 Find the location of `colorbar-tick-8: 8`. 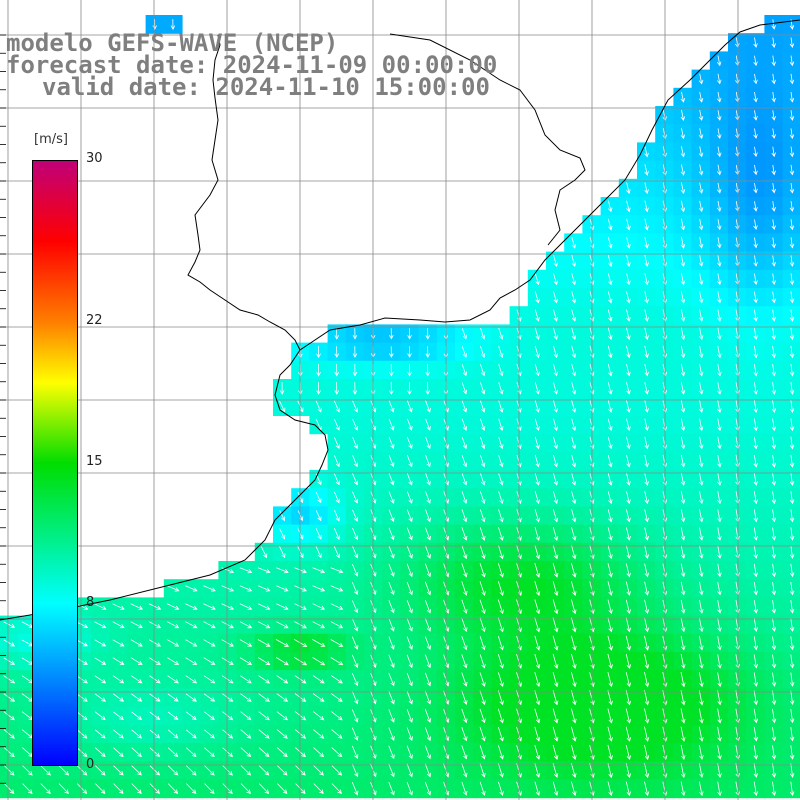

colorbar-tick-8: 8 is located at coordinates (90, 603).